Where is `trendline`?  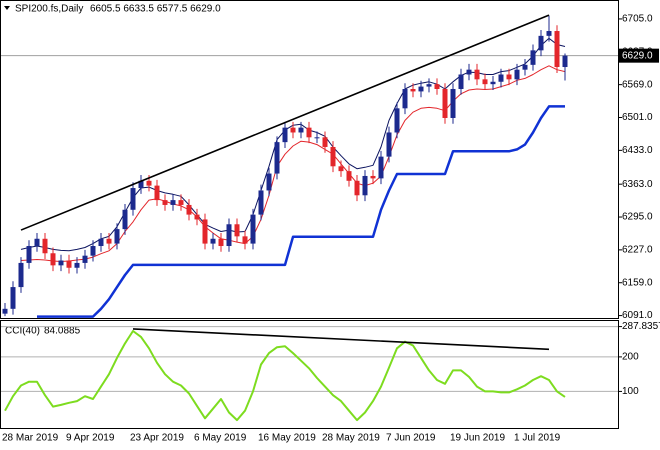 trendline is located at coordinates (341, 339).